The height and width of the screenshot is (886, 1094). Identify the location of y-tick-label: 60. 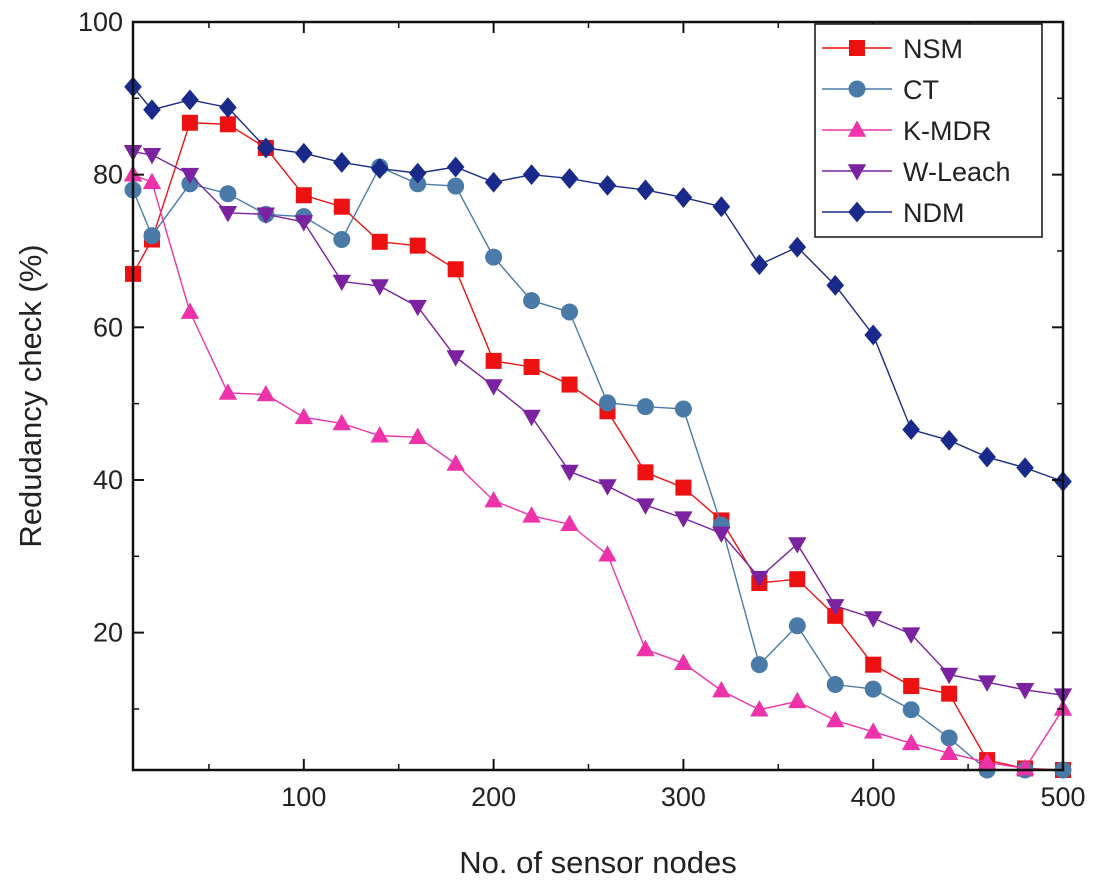
(108, 327).